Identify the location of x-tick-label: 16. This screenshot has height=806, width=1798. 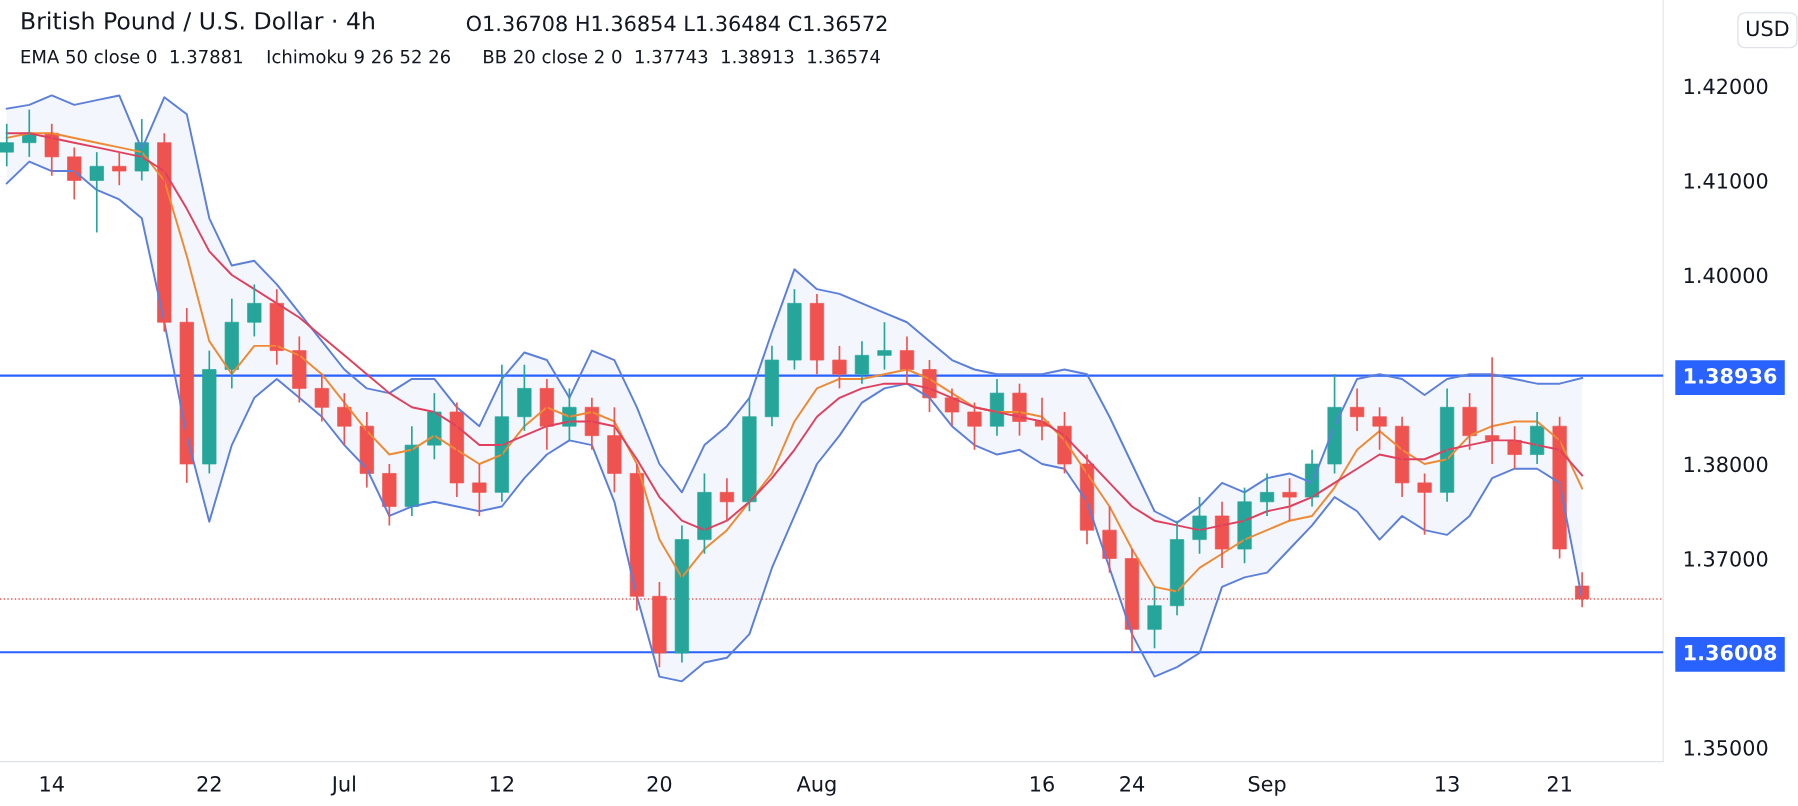
(1042, 783).